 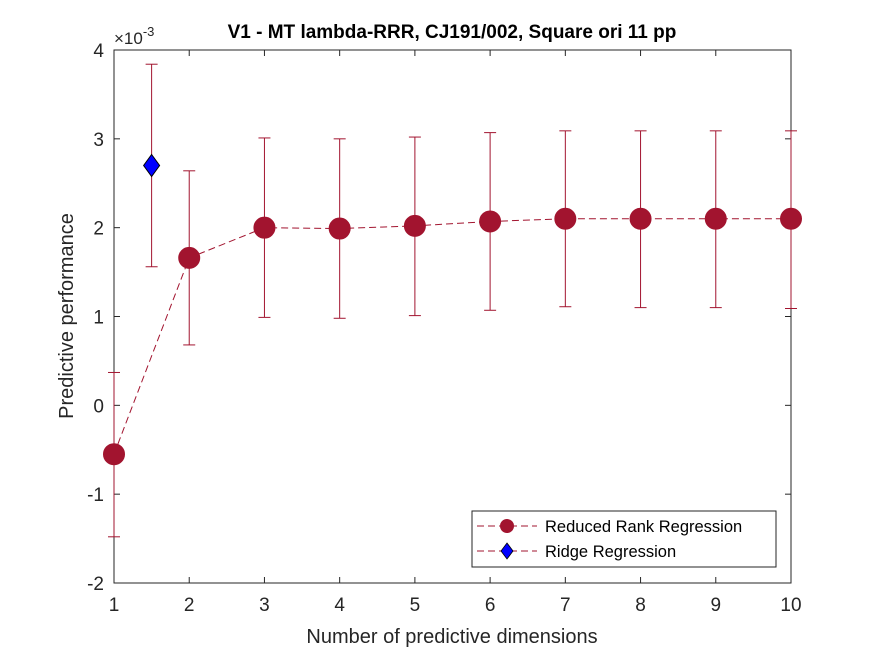 What do you see at coordinates (415, 605) in the screenshot?
I see `x-tick-label: 5` at bounding box center [415, 605].